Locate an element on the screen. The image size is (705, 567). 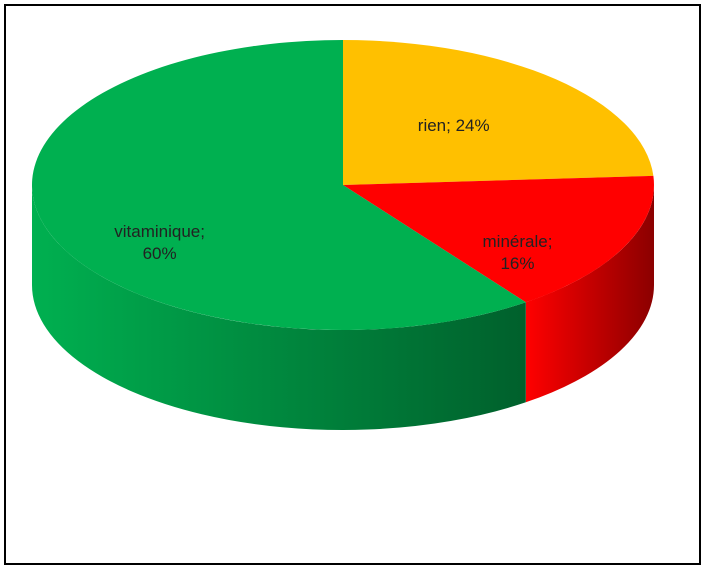
data-label: minérale; 16% is located at coordinates (517, 253).